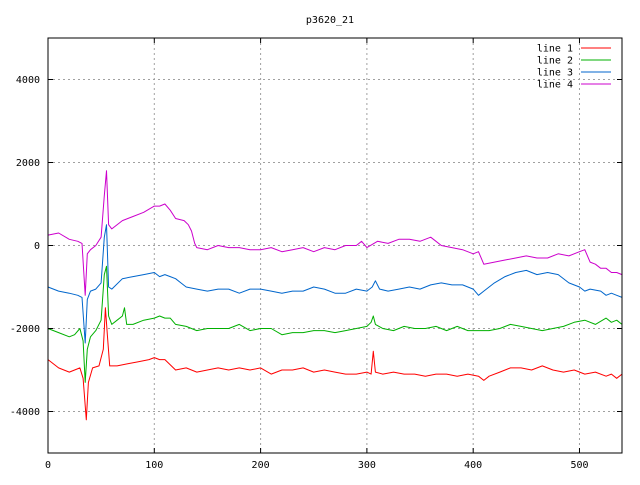 The image size is (640, 485). I want to click on legend-label: line 3, so click(555, 73).